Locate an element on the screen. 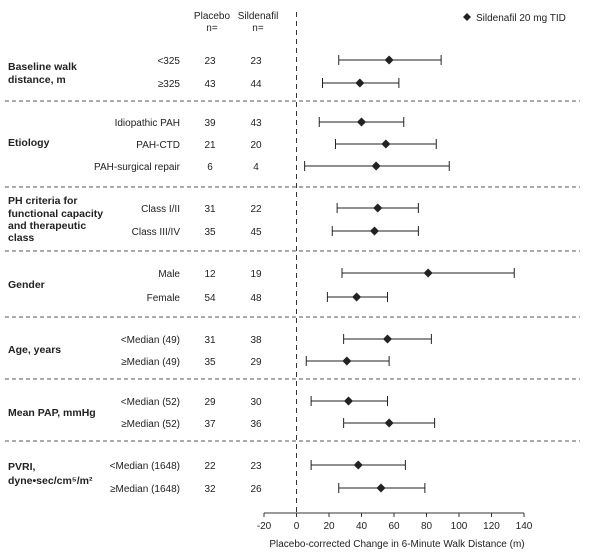  x-tick-label: 20 is located at coordinates (329, 526).